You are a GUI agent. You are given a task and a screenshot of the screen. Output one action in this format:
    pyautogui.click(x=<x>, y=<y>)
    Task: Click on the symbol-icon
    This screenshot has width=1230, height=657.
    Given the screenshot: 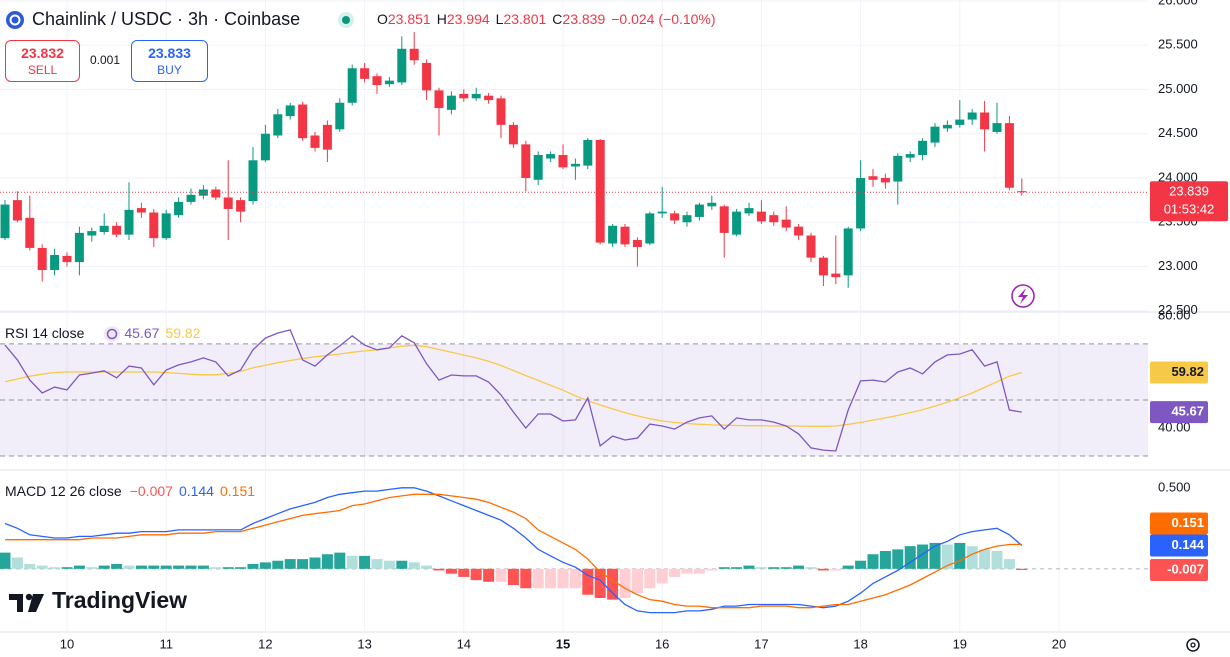 What is the action you would take?
    pyautogui.click(x=15, y=20)
    